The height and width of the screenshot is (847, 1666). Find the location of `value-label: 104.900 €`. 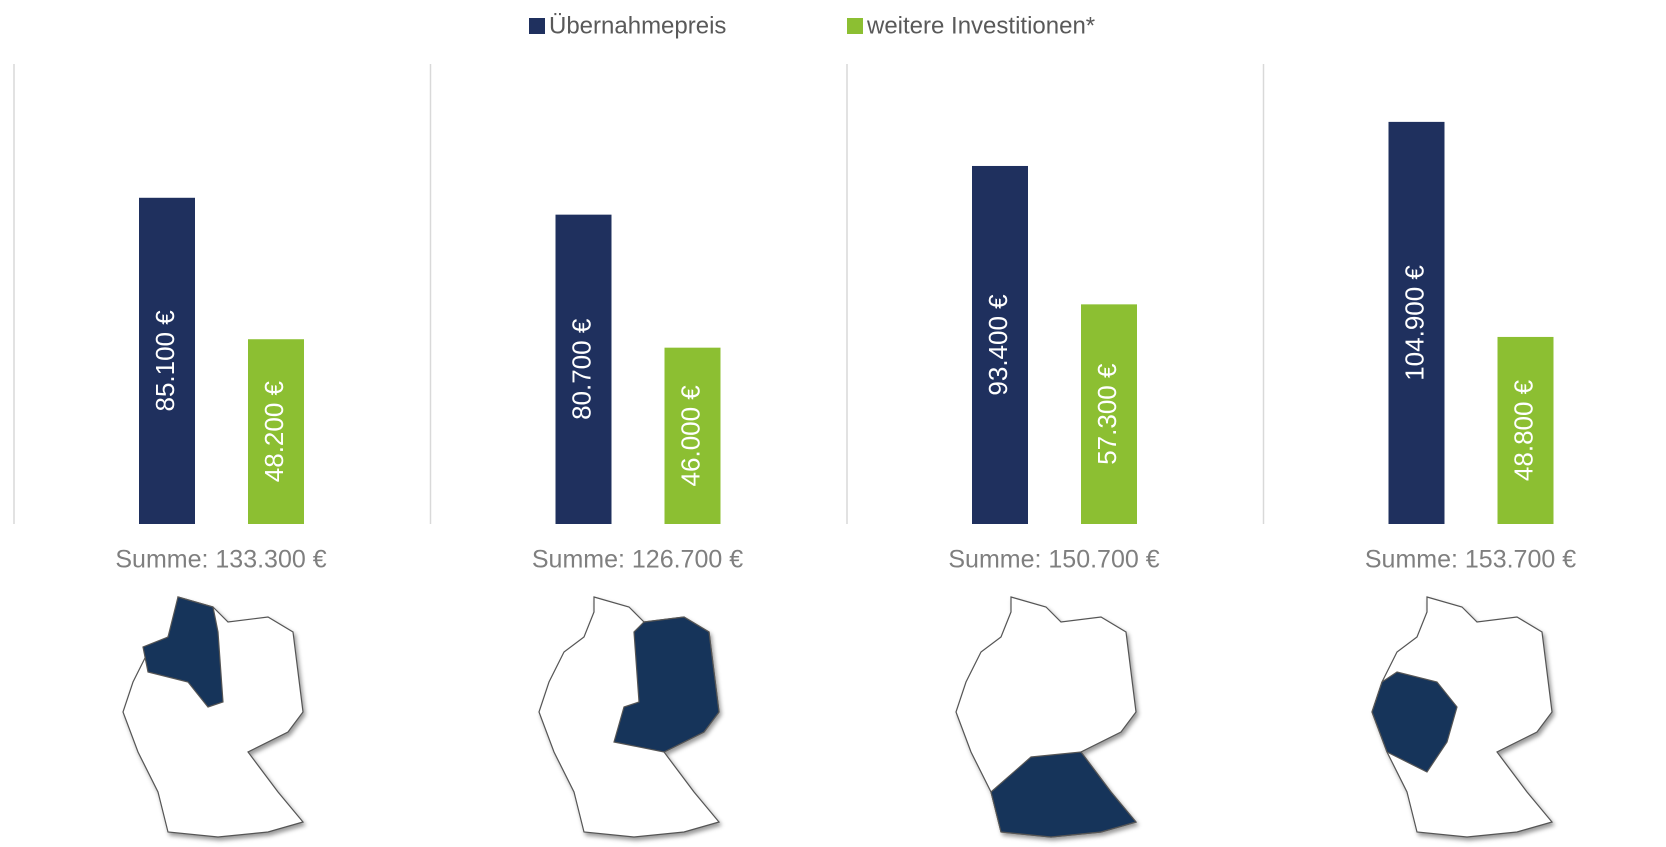

value-label: 104.900 € is located at coordinates (1414, 323).